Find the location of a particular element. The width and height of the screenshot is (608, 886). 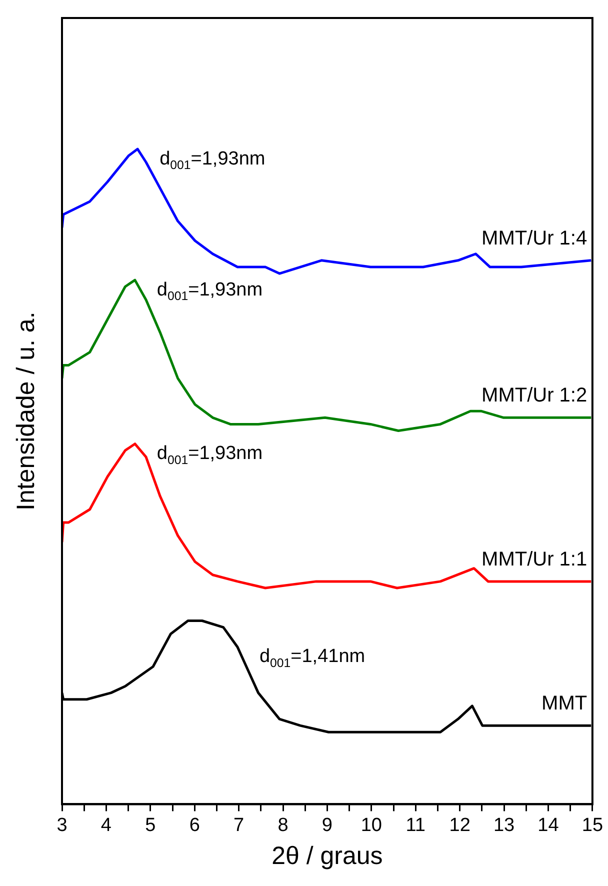

x-tick-label: 15 is located at coordinates (593, 825).